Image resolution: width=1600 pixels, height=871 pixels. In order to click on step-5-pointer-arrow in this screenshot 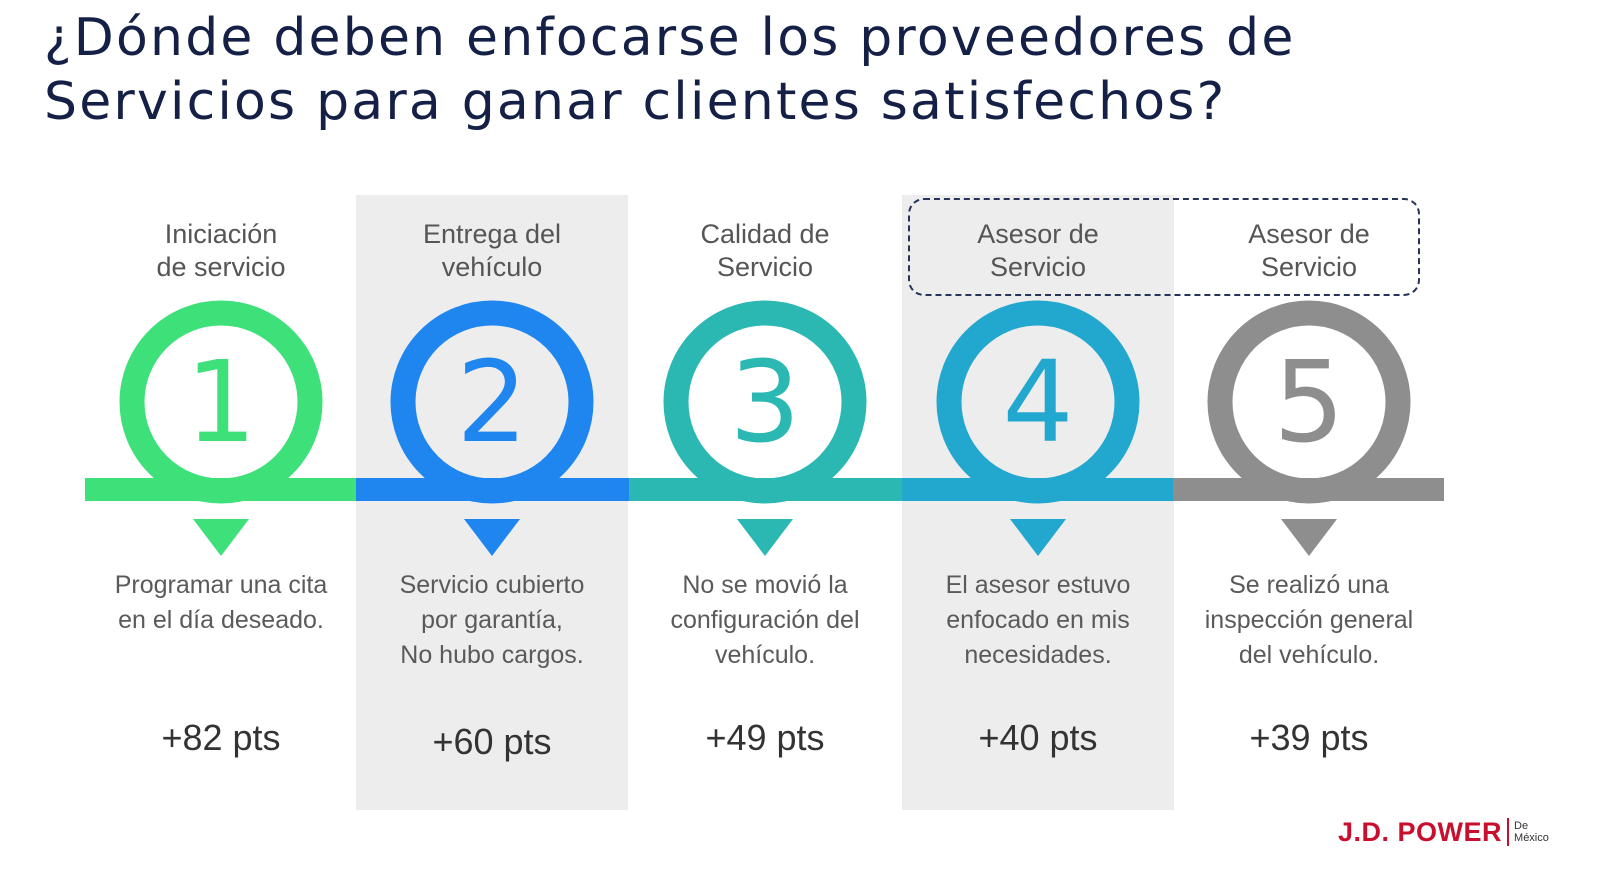, I will do `click(1309, 537)`.